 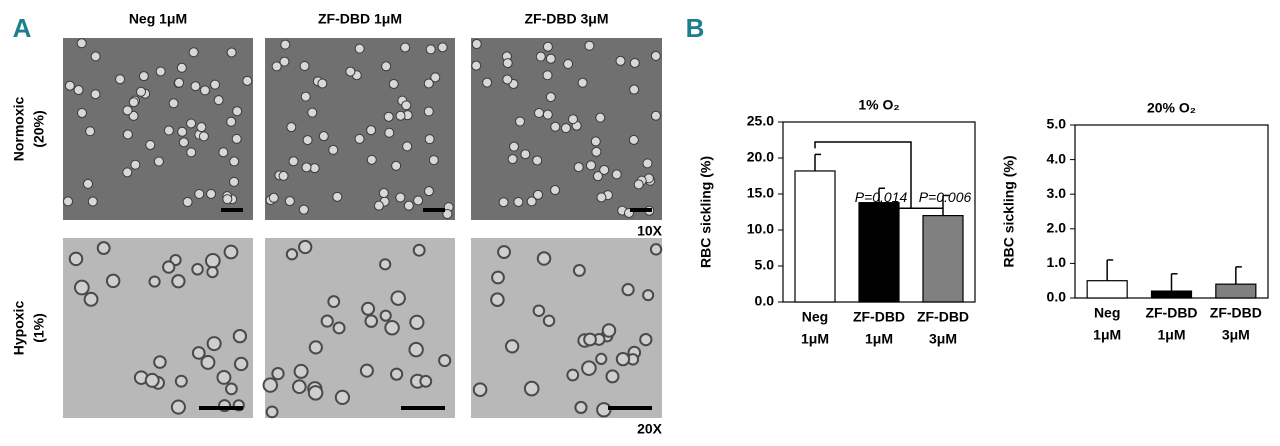 What do you see at coordinates (1057, 262) in the screenshot?
I see `y-tick-label: 1.0` at bounding box center [1057, 262].